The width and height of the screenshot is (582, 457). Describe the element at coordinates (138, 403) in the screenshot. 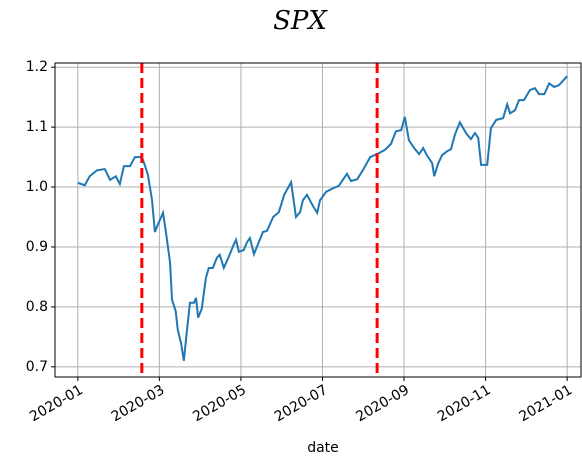

I see `x-tick-label: 2020-03` at that location.